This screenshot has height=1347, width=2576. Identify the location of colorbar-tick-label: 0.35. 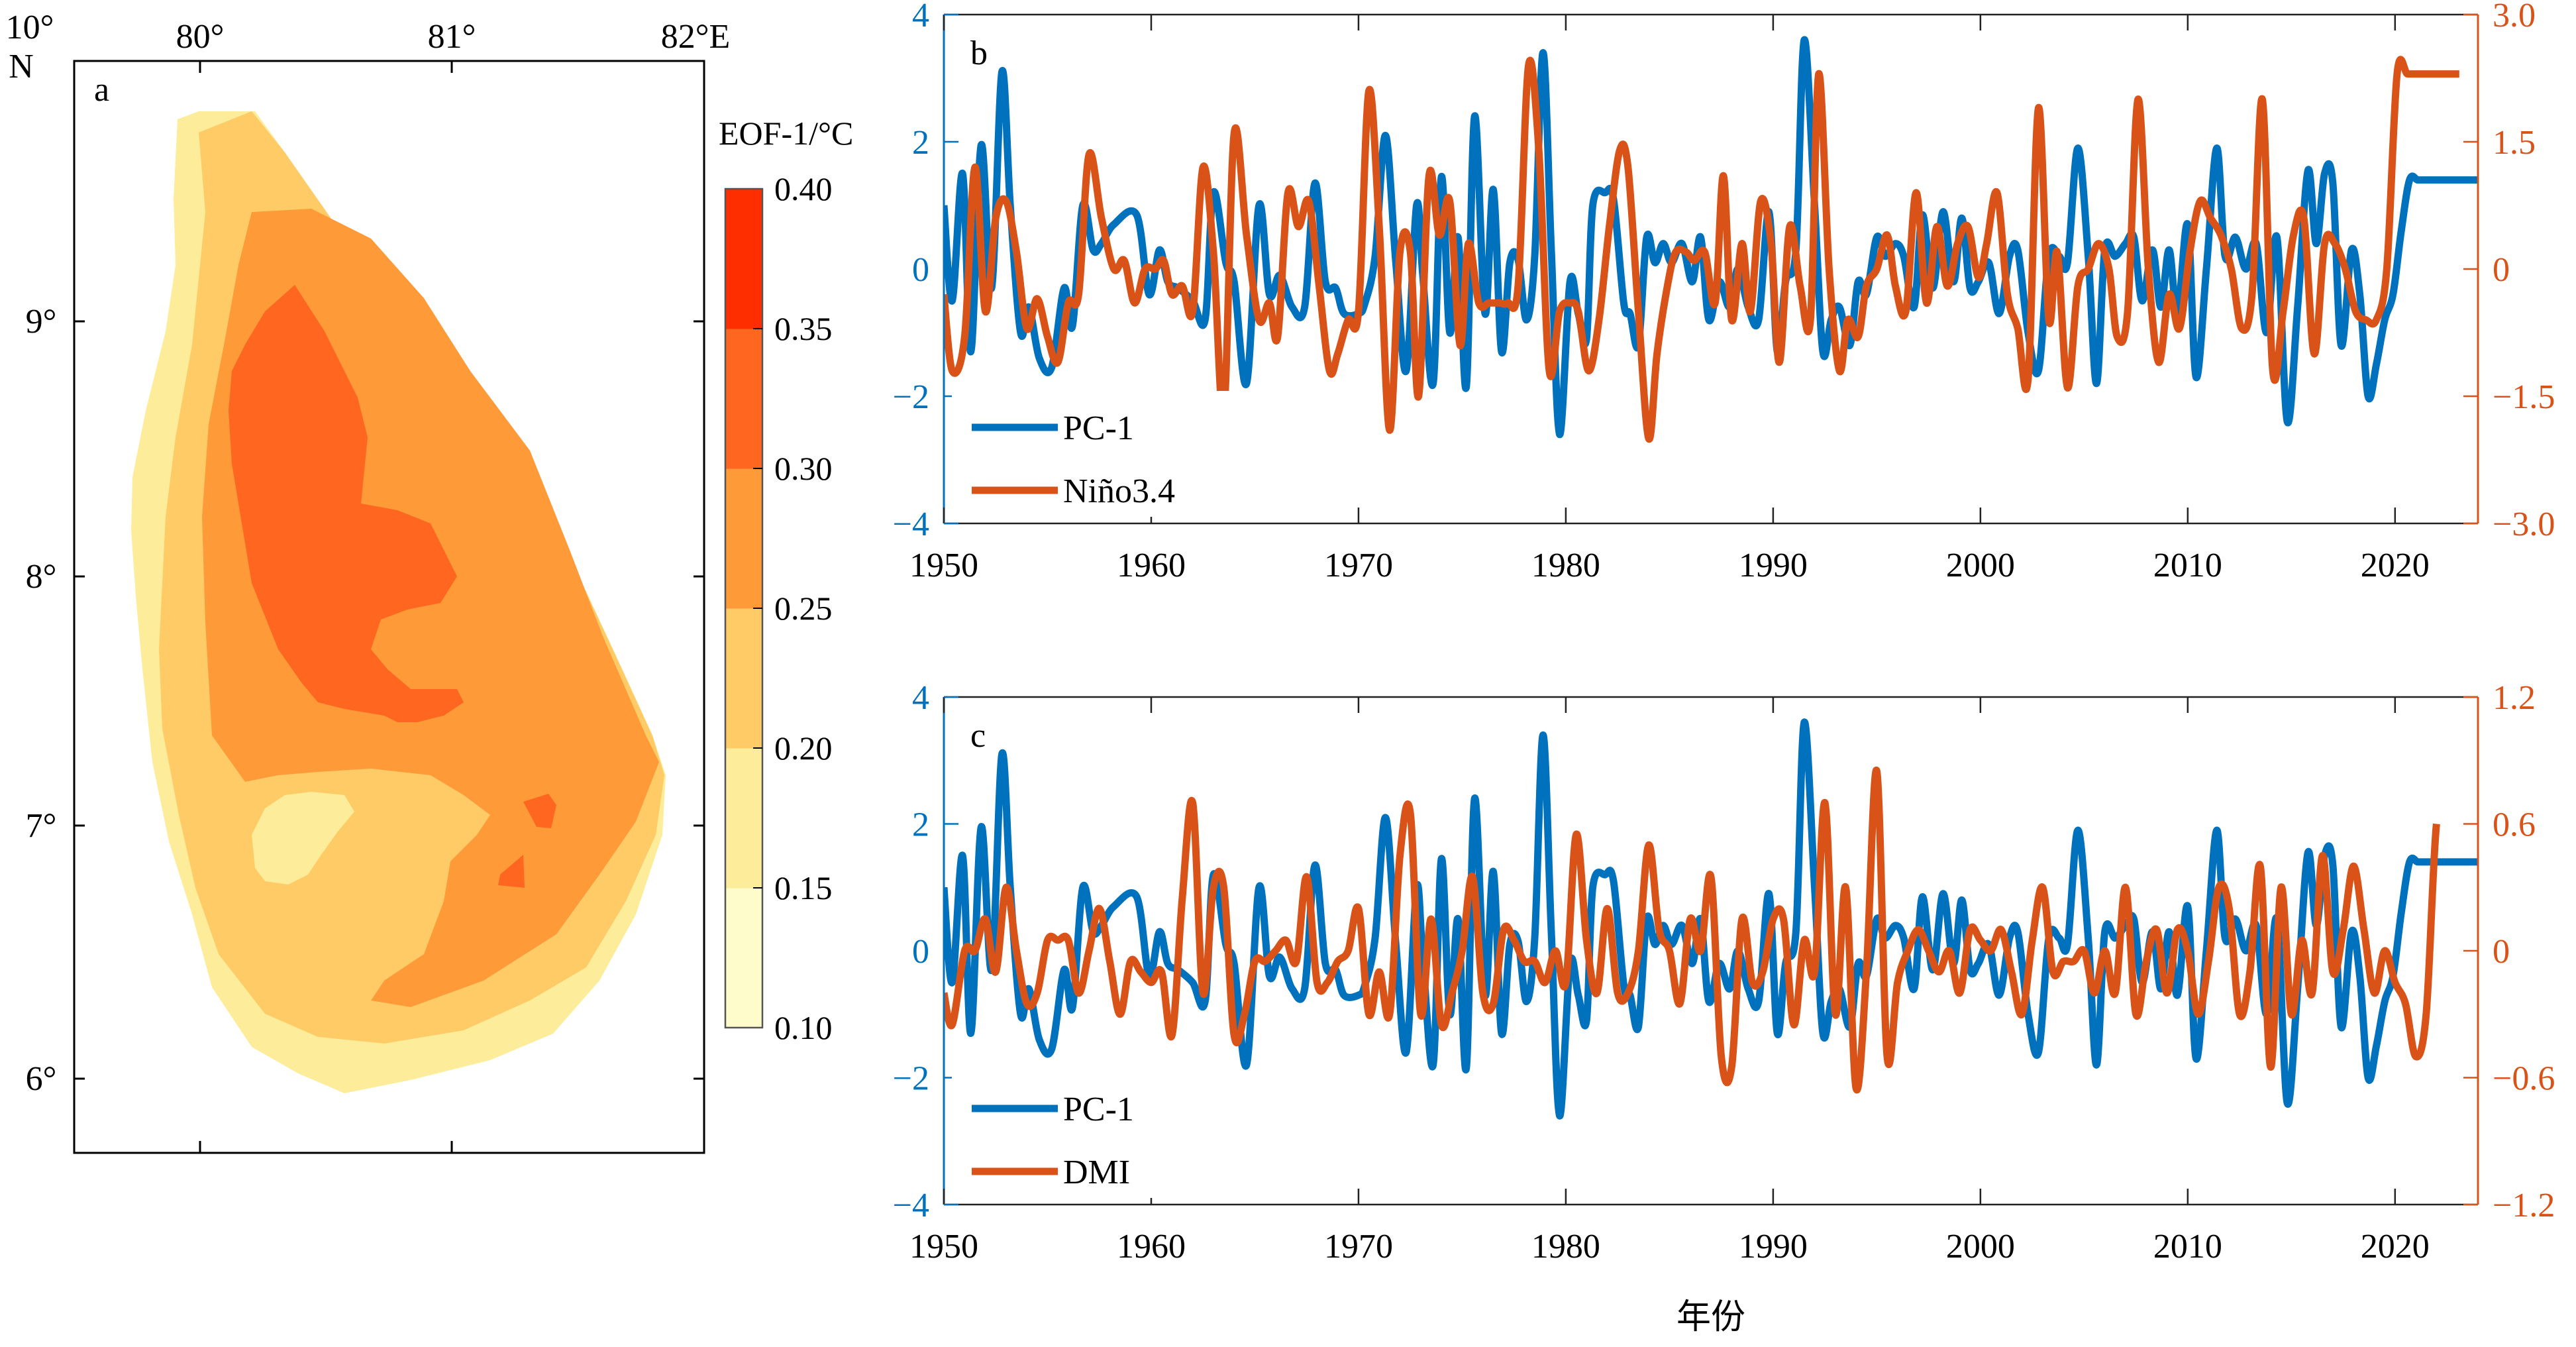
(803, 328).